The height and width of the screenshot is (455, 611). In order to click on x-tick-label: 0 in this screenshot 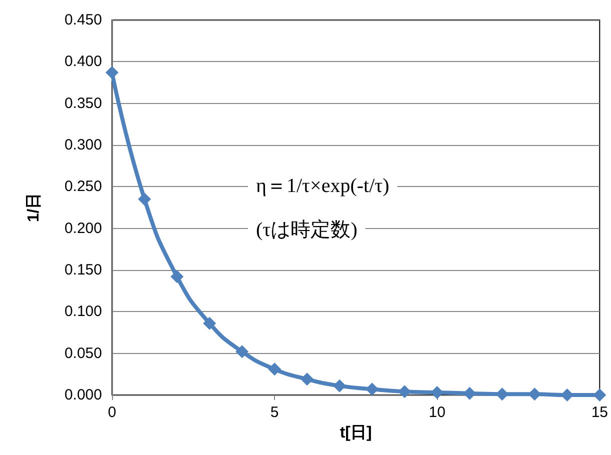, I will do `click(112, 412)`.